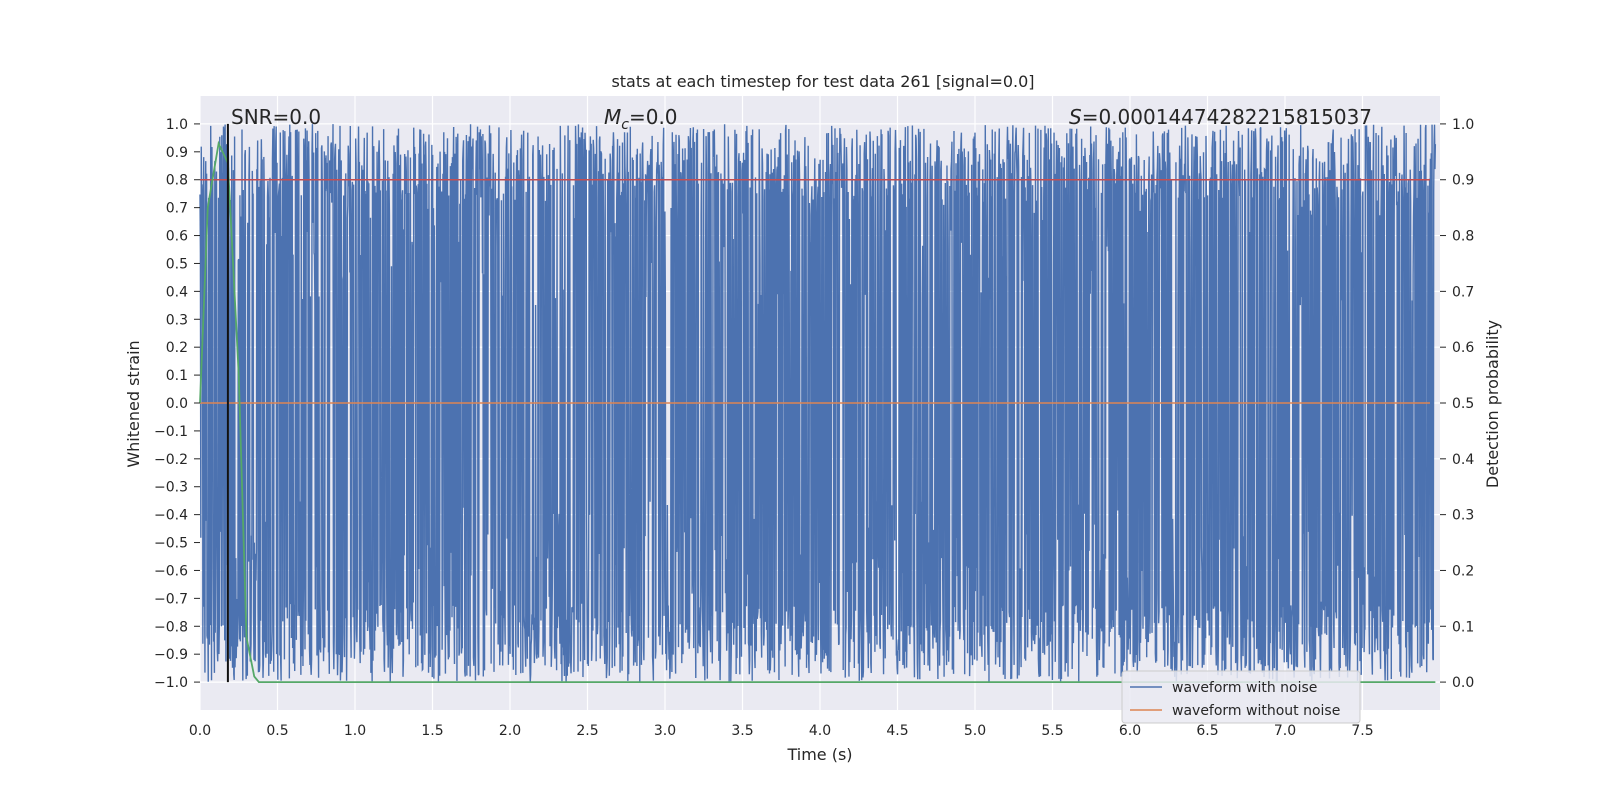  Describe the element at coordinates (276, 117) in the screenshot. I see `snr-annotation: SNR=0.0` at that location.